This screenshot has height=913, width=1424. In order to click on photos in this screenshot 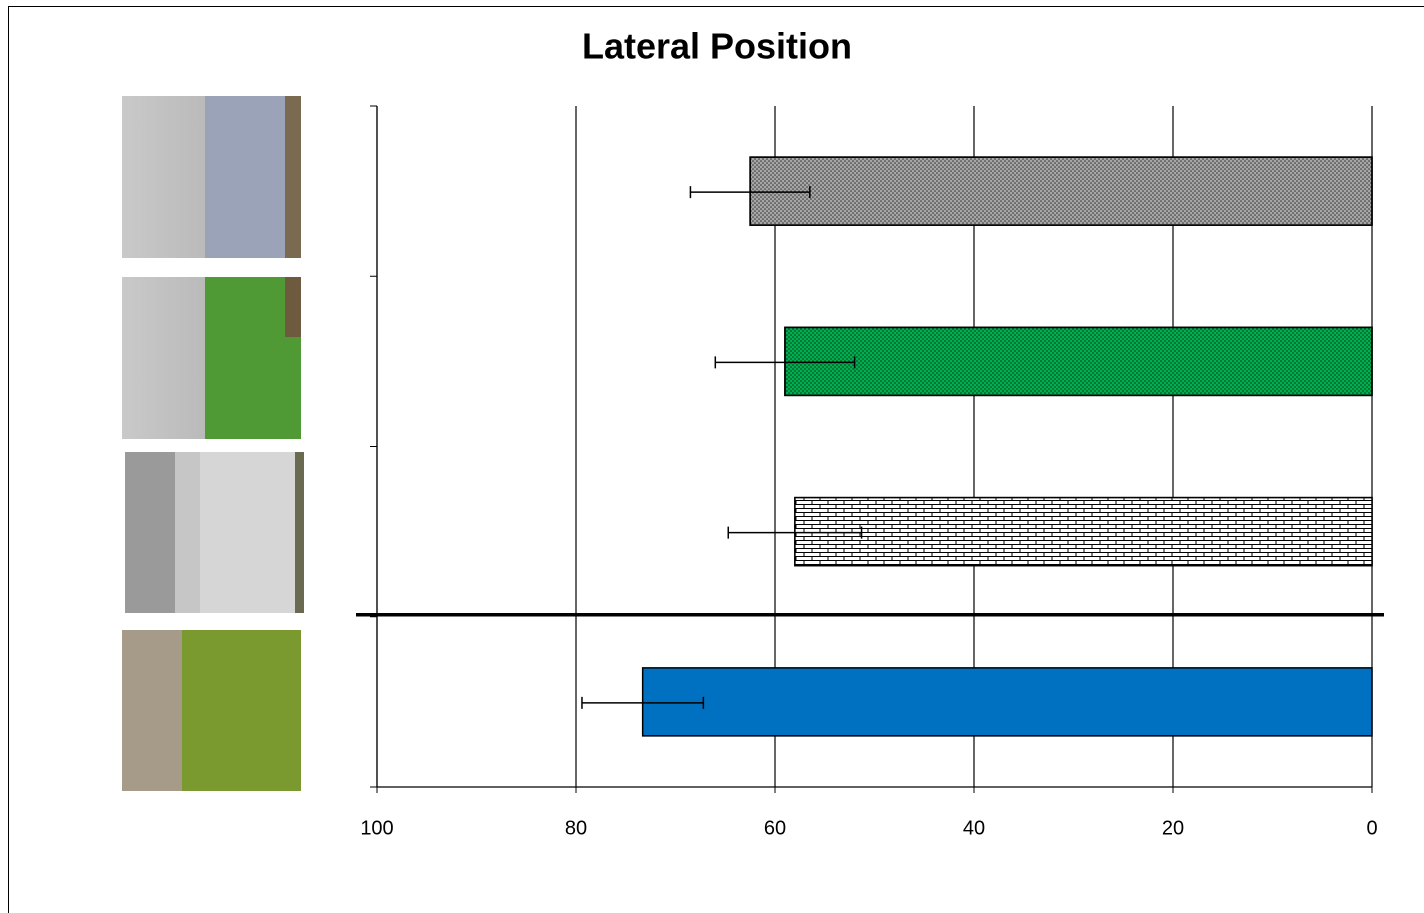, I will do `click(213, 443)`.